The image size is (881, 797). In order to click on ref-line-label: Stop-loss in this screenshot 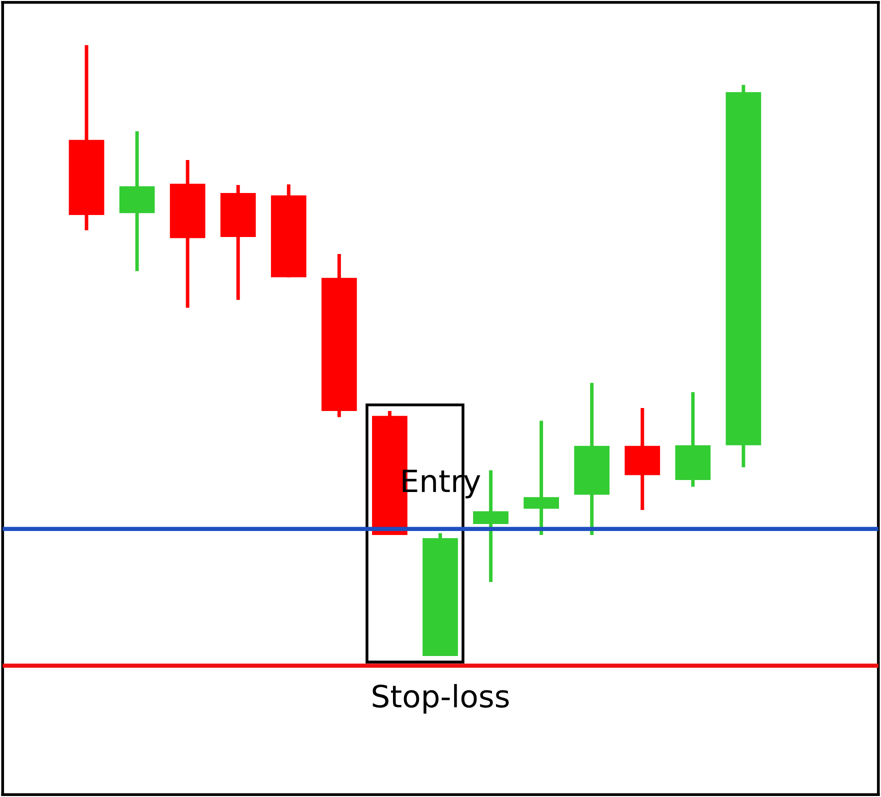, I will do `click(440, 699)`.